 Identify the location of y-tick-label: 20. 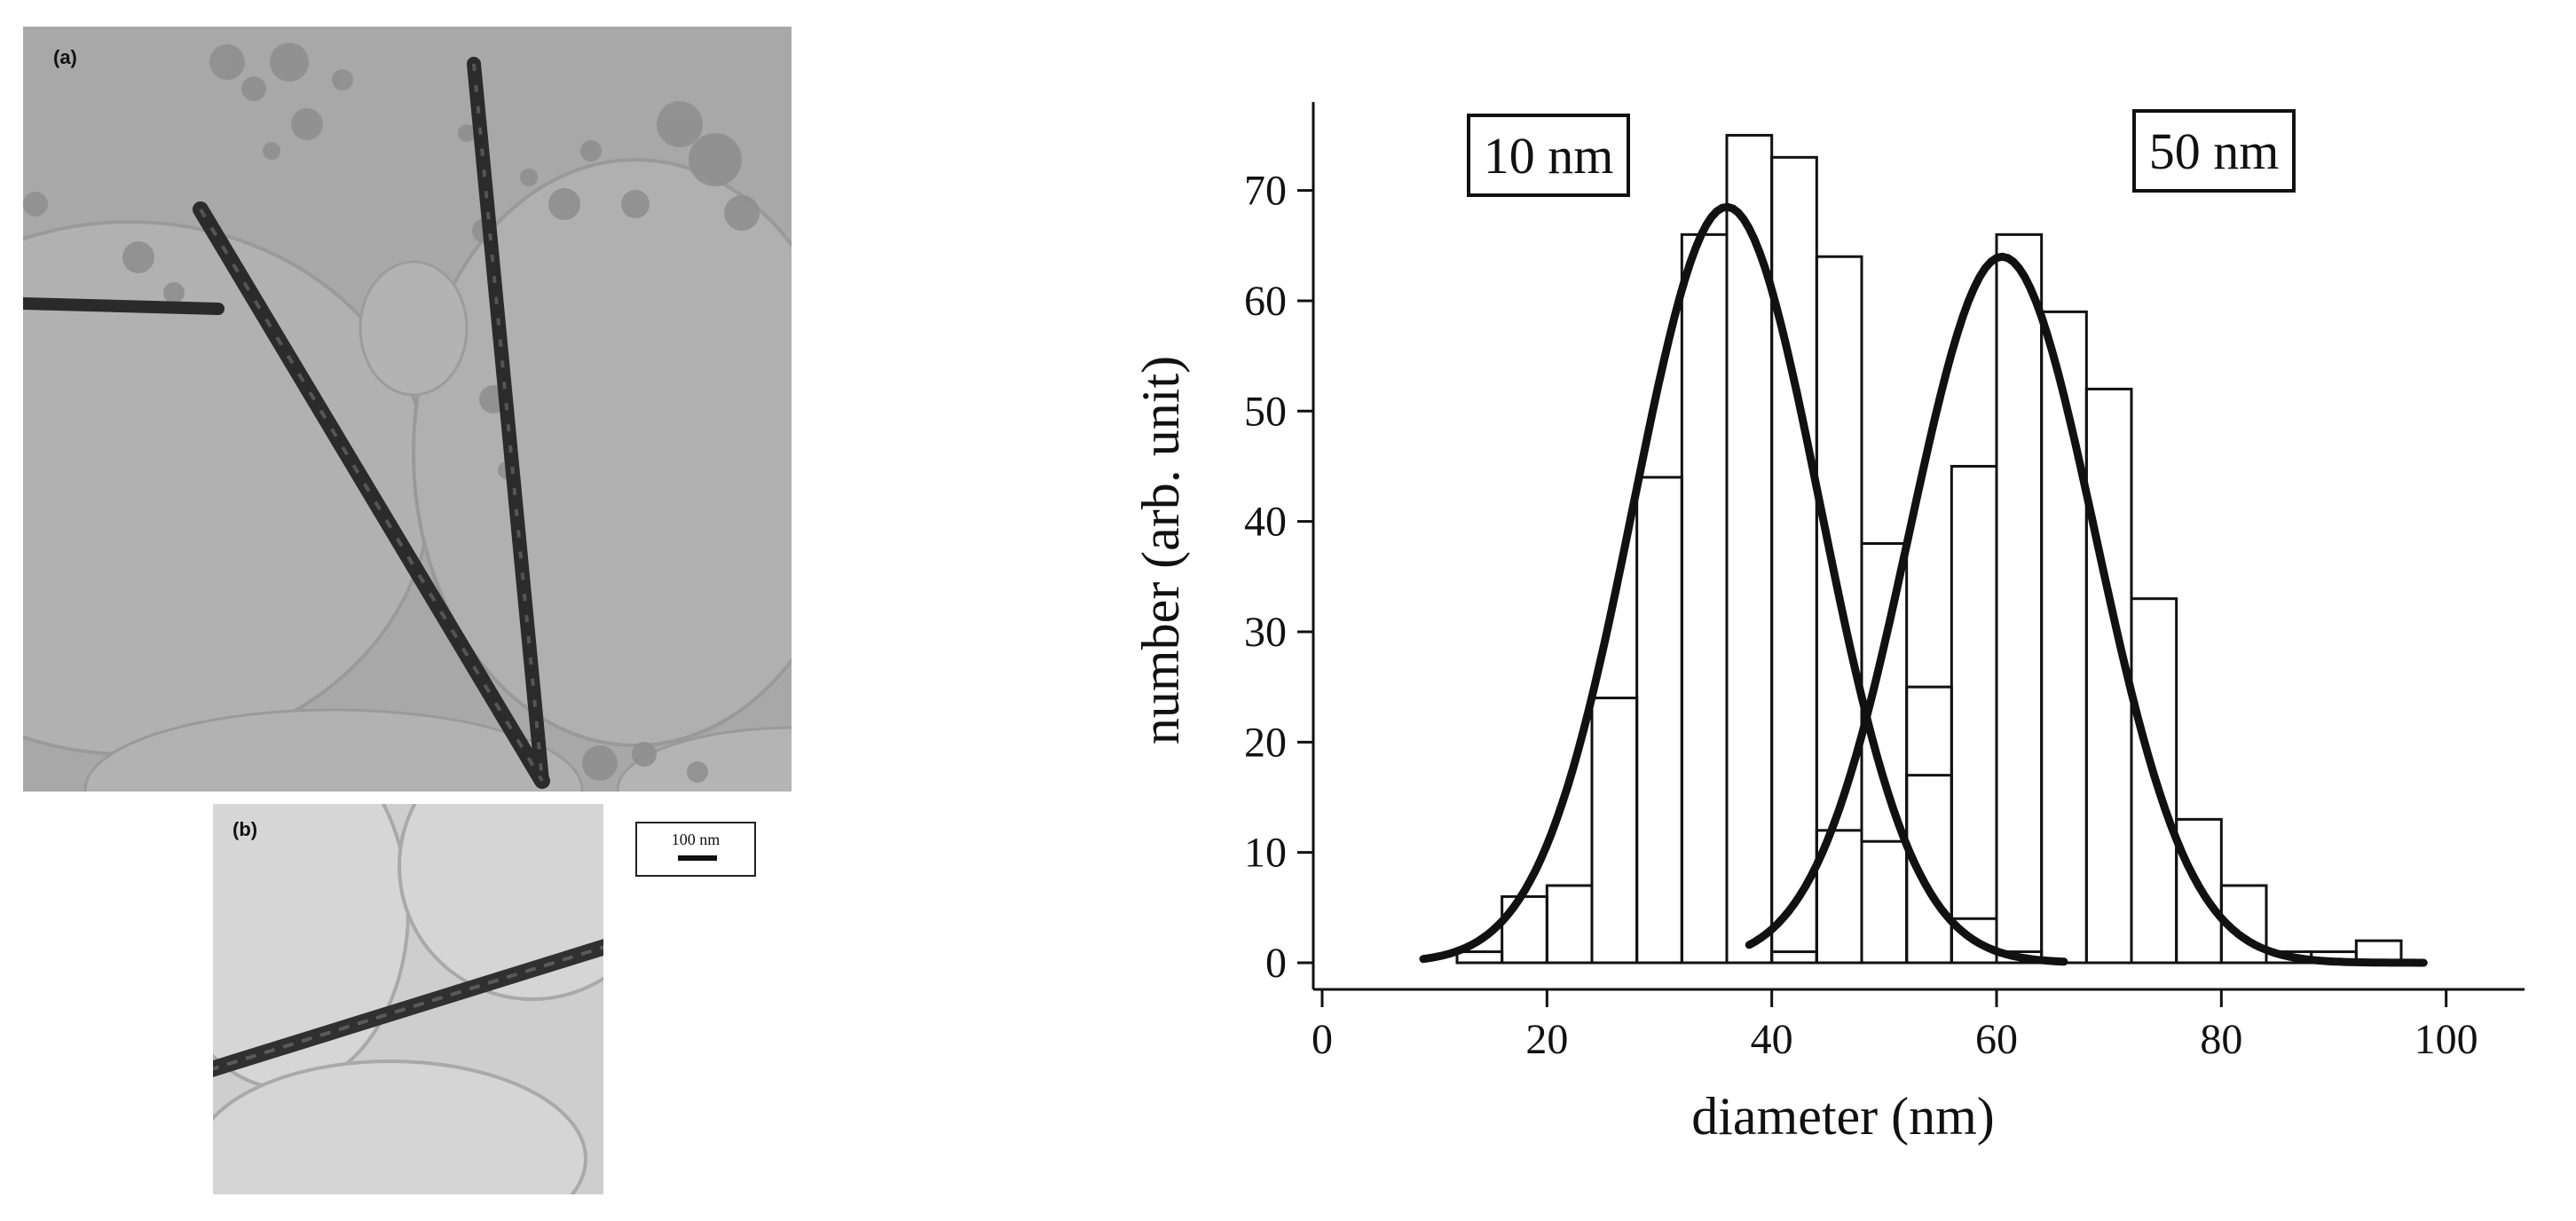
(1265, 742).